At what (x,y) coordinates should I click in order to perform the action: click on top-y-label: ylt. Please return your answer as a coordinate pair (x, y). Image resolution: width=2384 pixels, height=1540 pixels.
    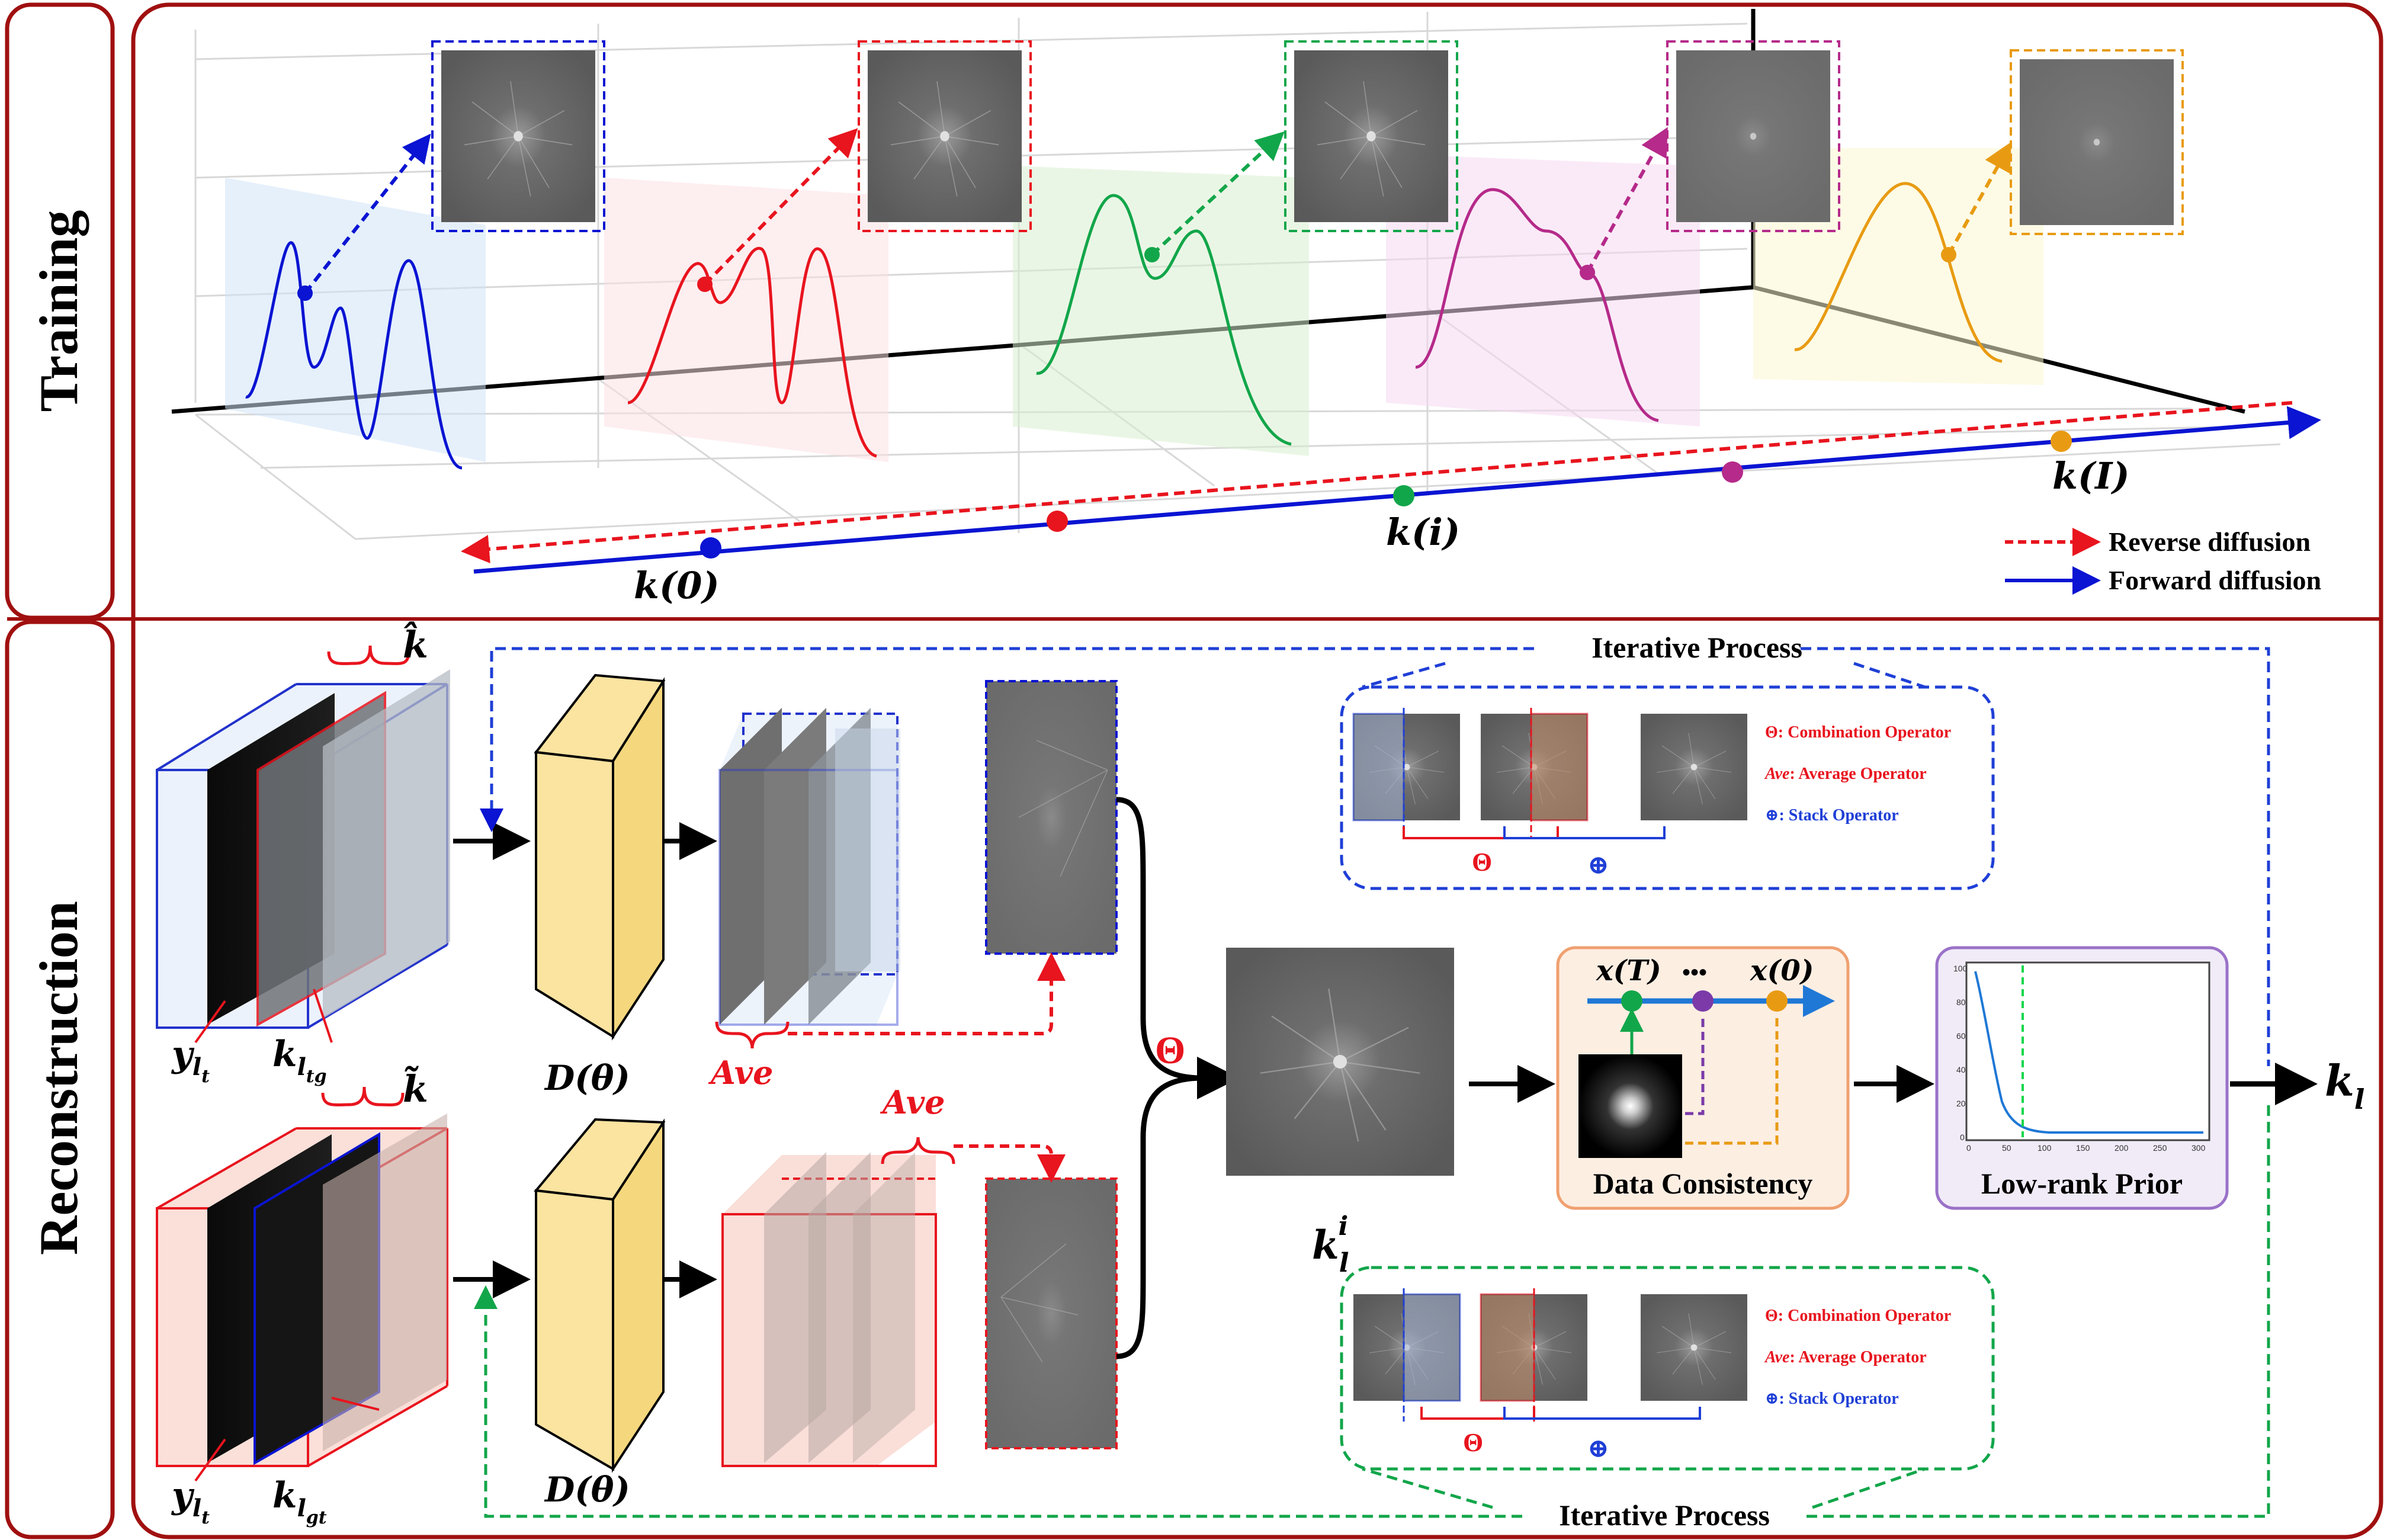
    Looking at the image, I should click on (190, 1060).